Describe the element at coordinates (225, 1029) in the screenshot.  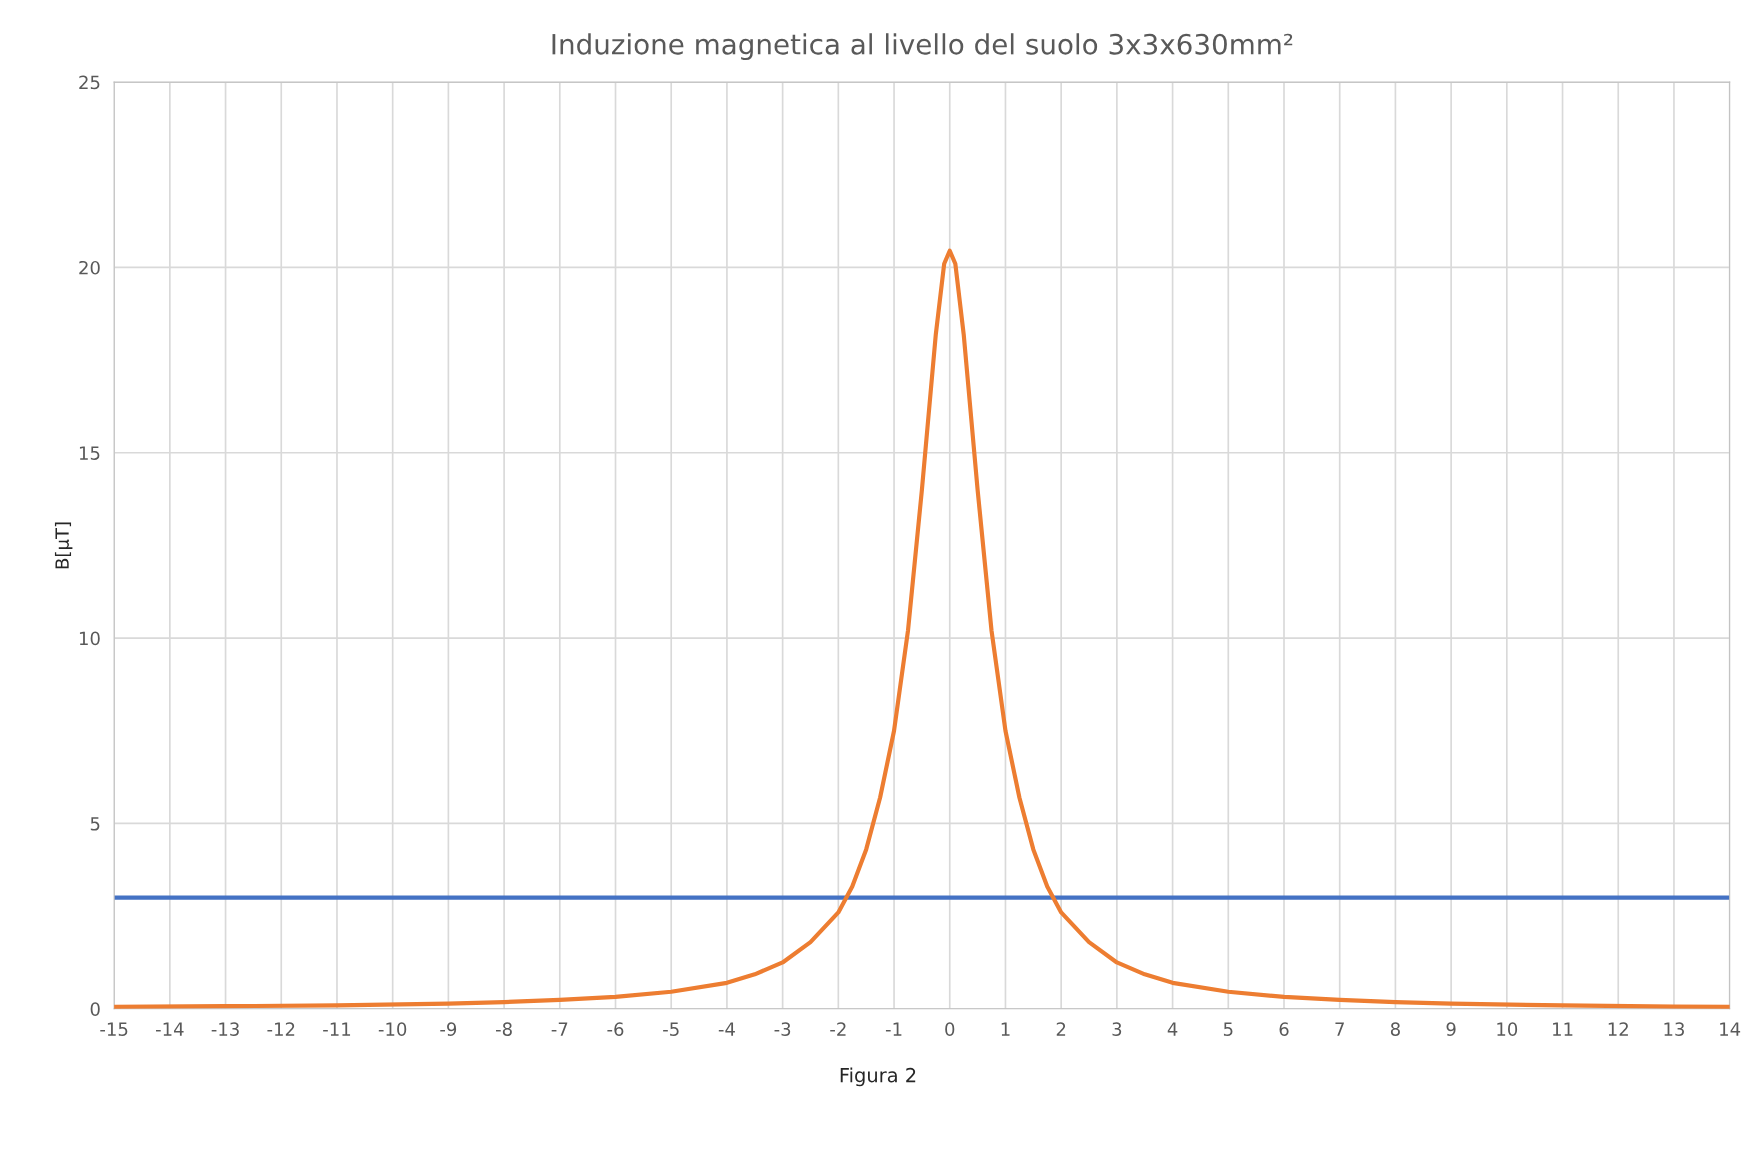
I see `x-tick-label: -13` at that location.